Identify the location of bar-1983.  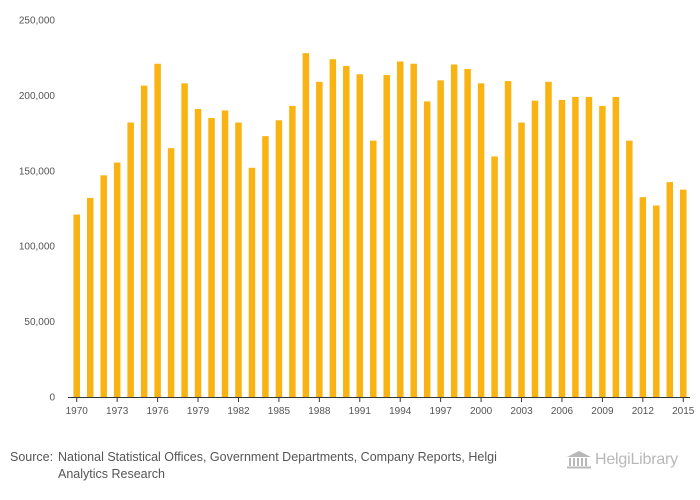
(252, 282).